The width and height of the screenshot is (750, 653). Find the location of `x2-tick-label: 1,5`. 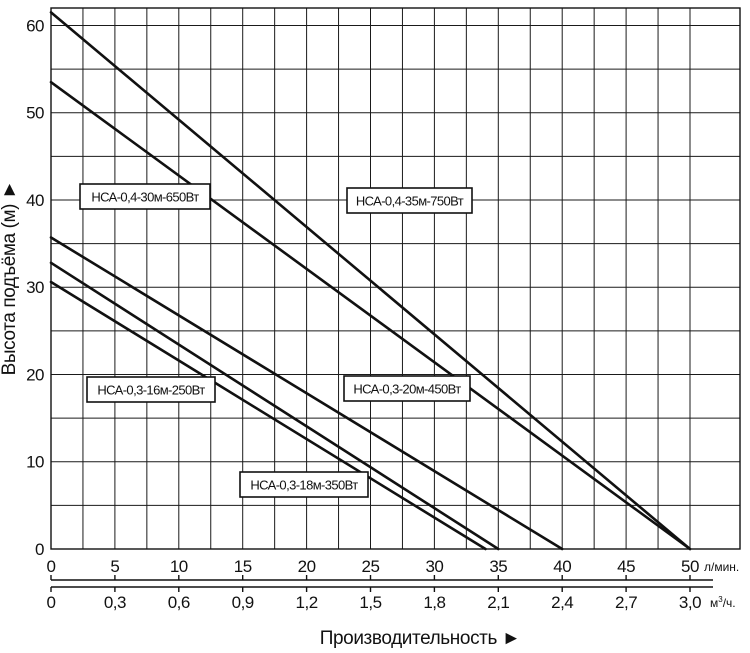

x2-tick-label: 1,5 is located at coordinates (370, 602).